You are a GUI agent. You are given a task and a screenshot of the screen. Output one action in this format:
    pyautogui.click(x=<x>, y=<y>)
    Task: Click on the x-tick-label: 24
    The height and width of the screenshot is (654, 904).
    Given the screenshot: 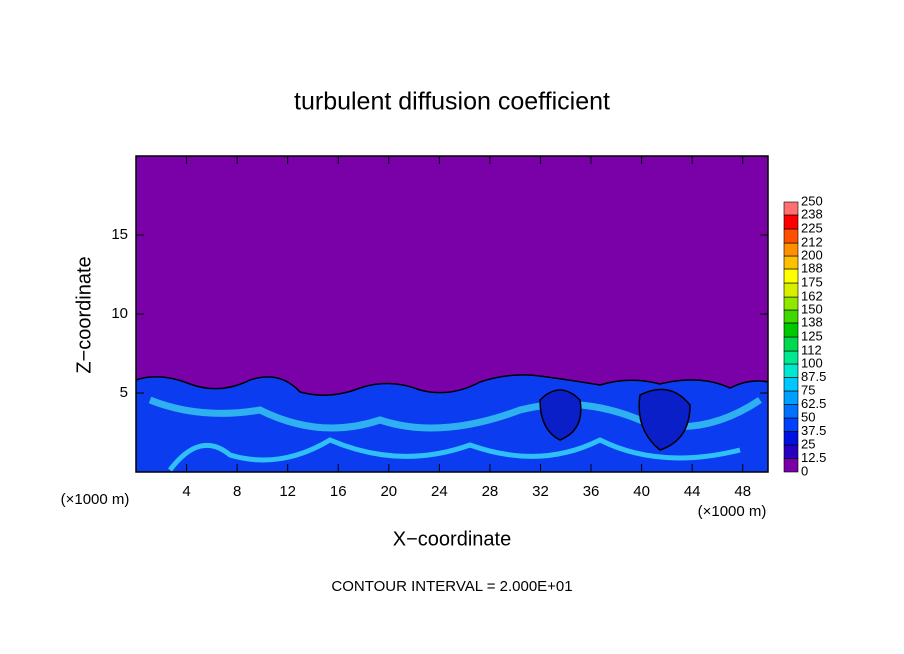 What is the action you would take?
    pyautogui.click(x=439, y=491)
    